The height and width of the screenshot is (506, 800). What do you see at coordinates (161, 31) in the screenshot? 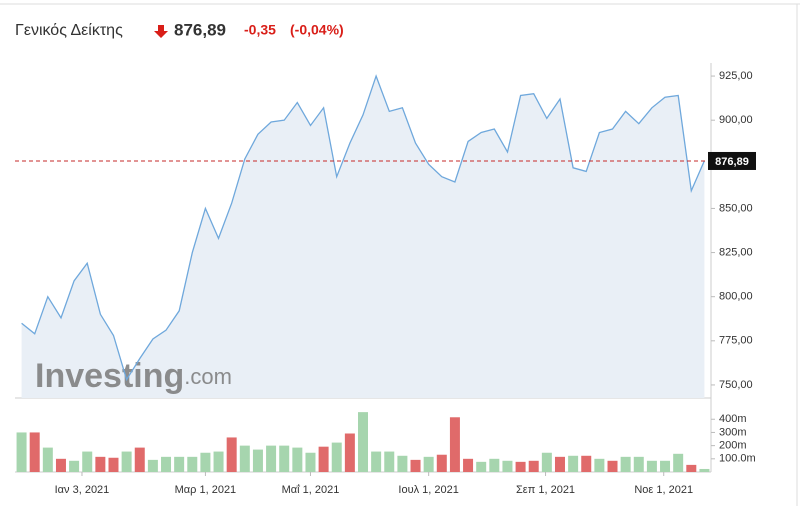
I see `down-arrow` at bounding box center [161, 31].